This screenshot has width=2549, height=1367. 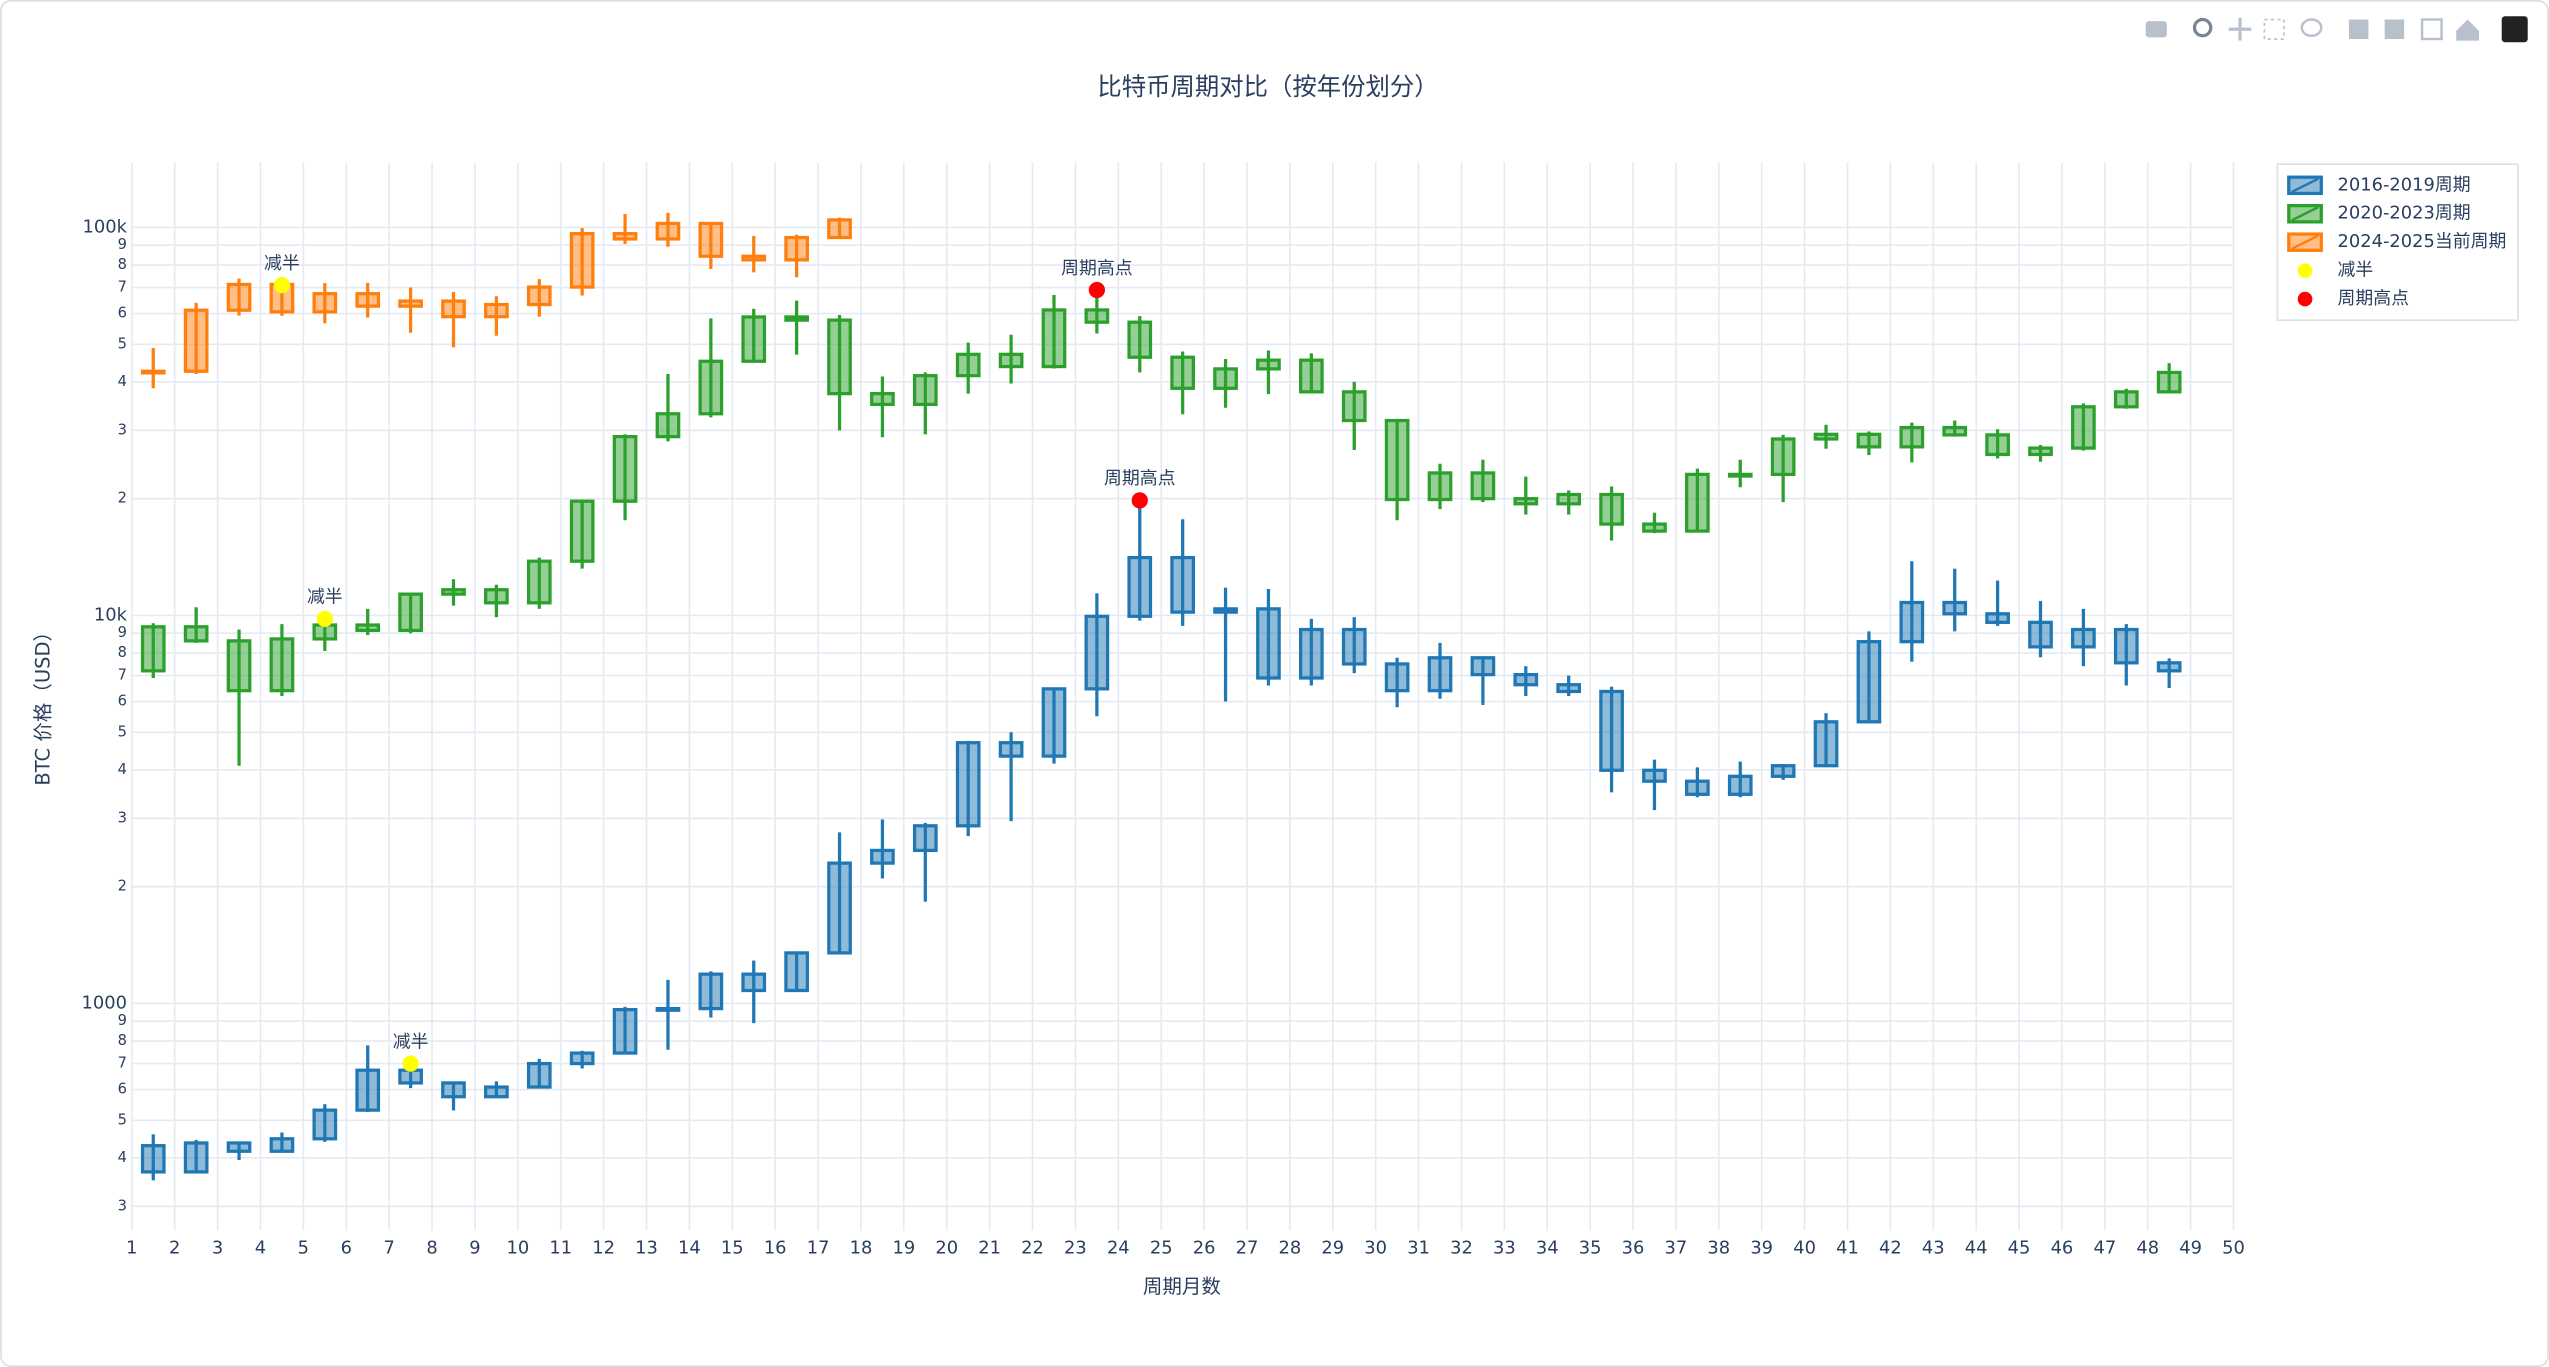 What do you see at coordinates (903, 1247) in the screenshot?
I see `x-tick-label: 19` at bounding box center [903, 1247].